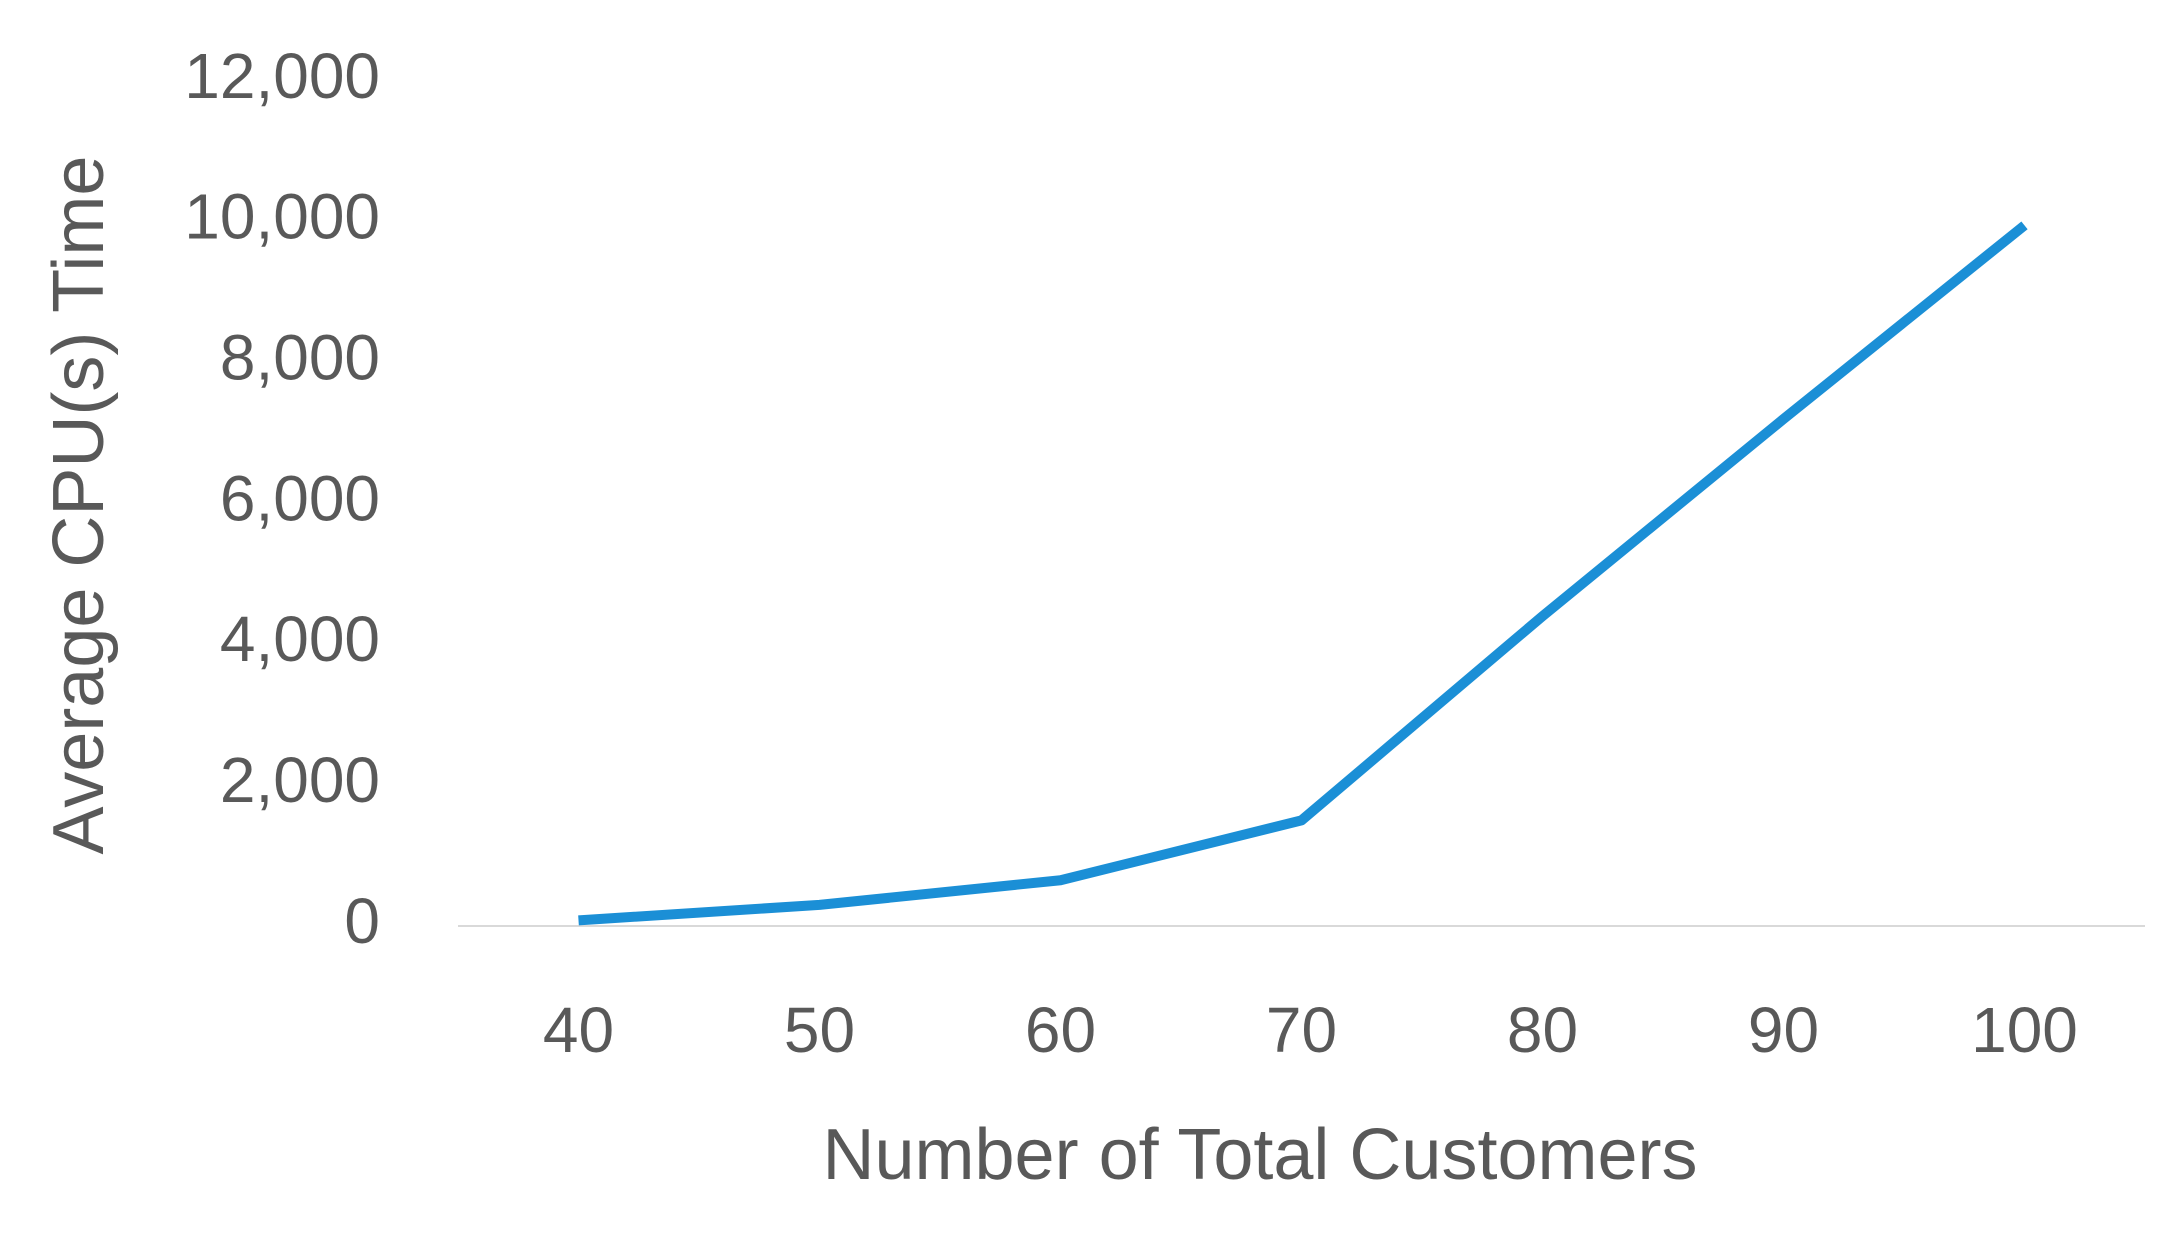  What do you see at coordinates (362, 921) in the screenshot?
I see `y-tick-label: 0` at bounding box center [362, 921].